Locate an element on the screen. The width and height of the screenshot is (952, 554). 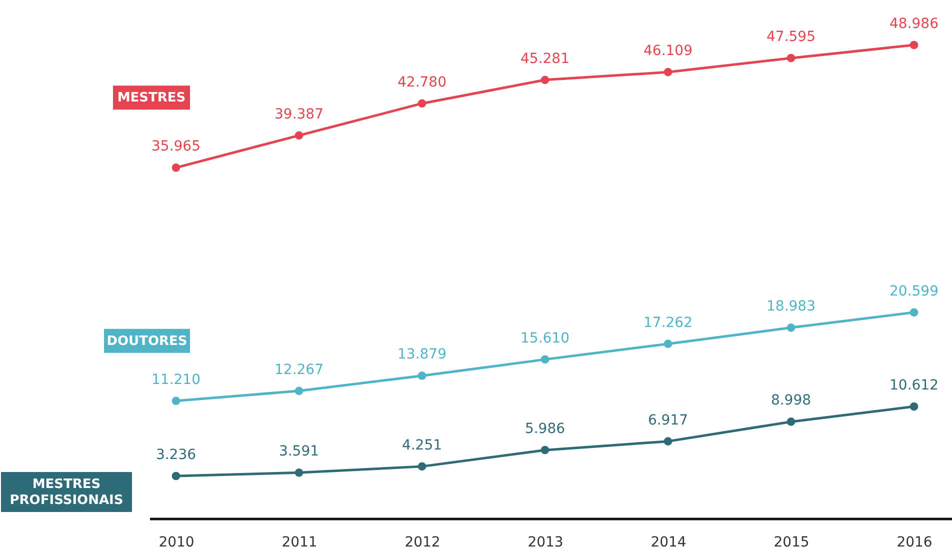
x-tick-label: 2014 is located at coordinates (668, 542).